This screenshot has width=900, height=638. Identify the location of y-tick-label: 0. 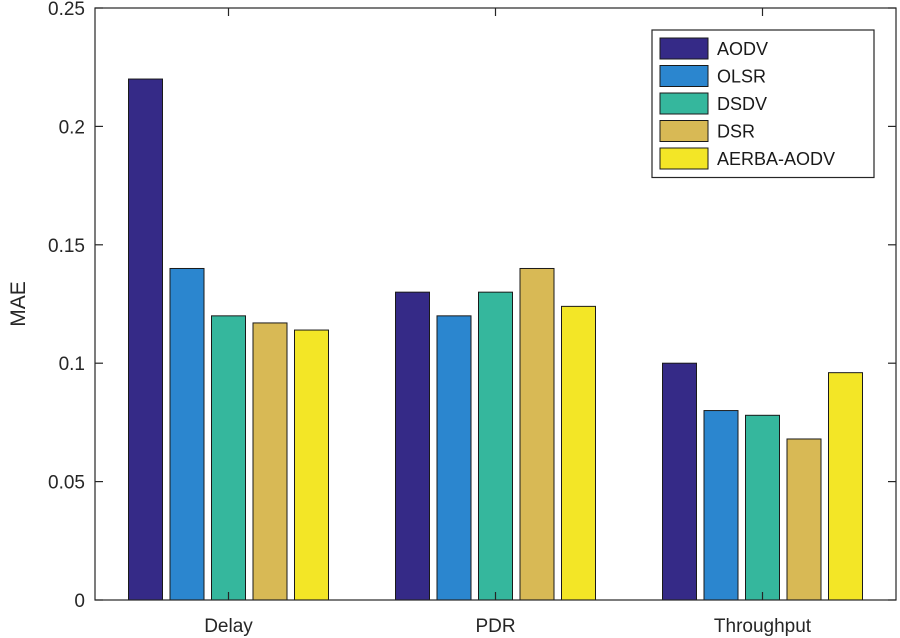
(79, 601).